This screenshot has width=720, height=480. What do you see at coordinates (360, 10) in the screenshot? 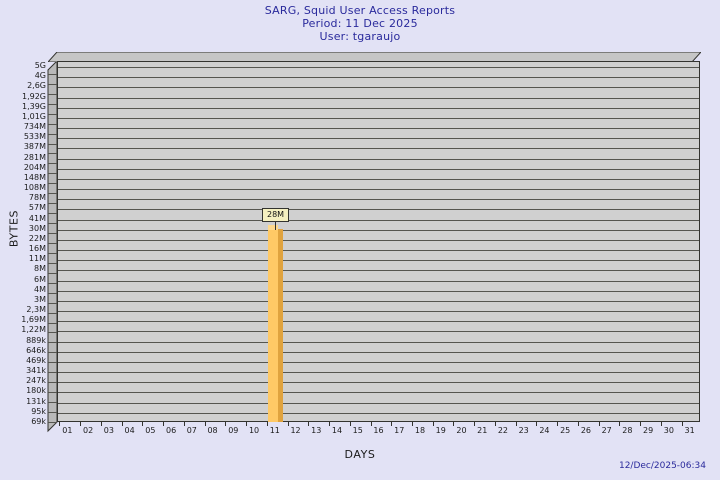
I see `page-title: SARG, Squid User Access Reports` at bounding box center [360, 10].